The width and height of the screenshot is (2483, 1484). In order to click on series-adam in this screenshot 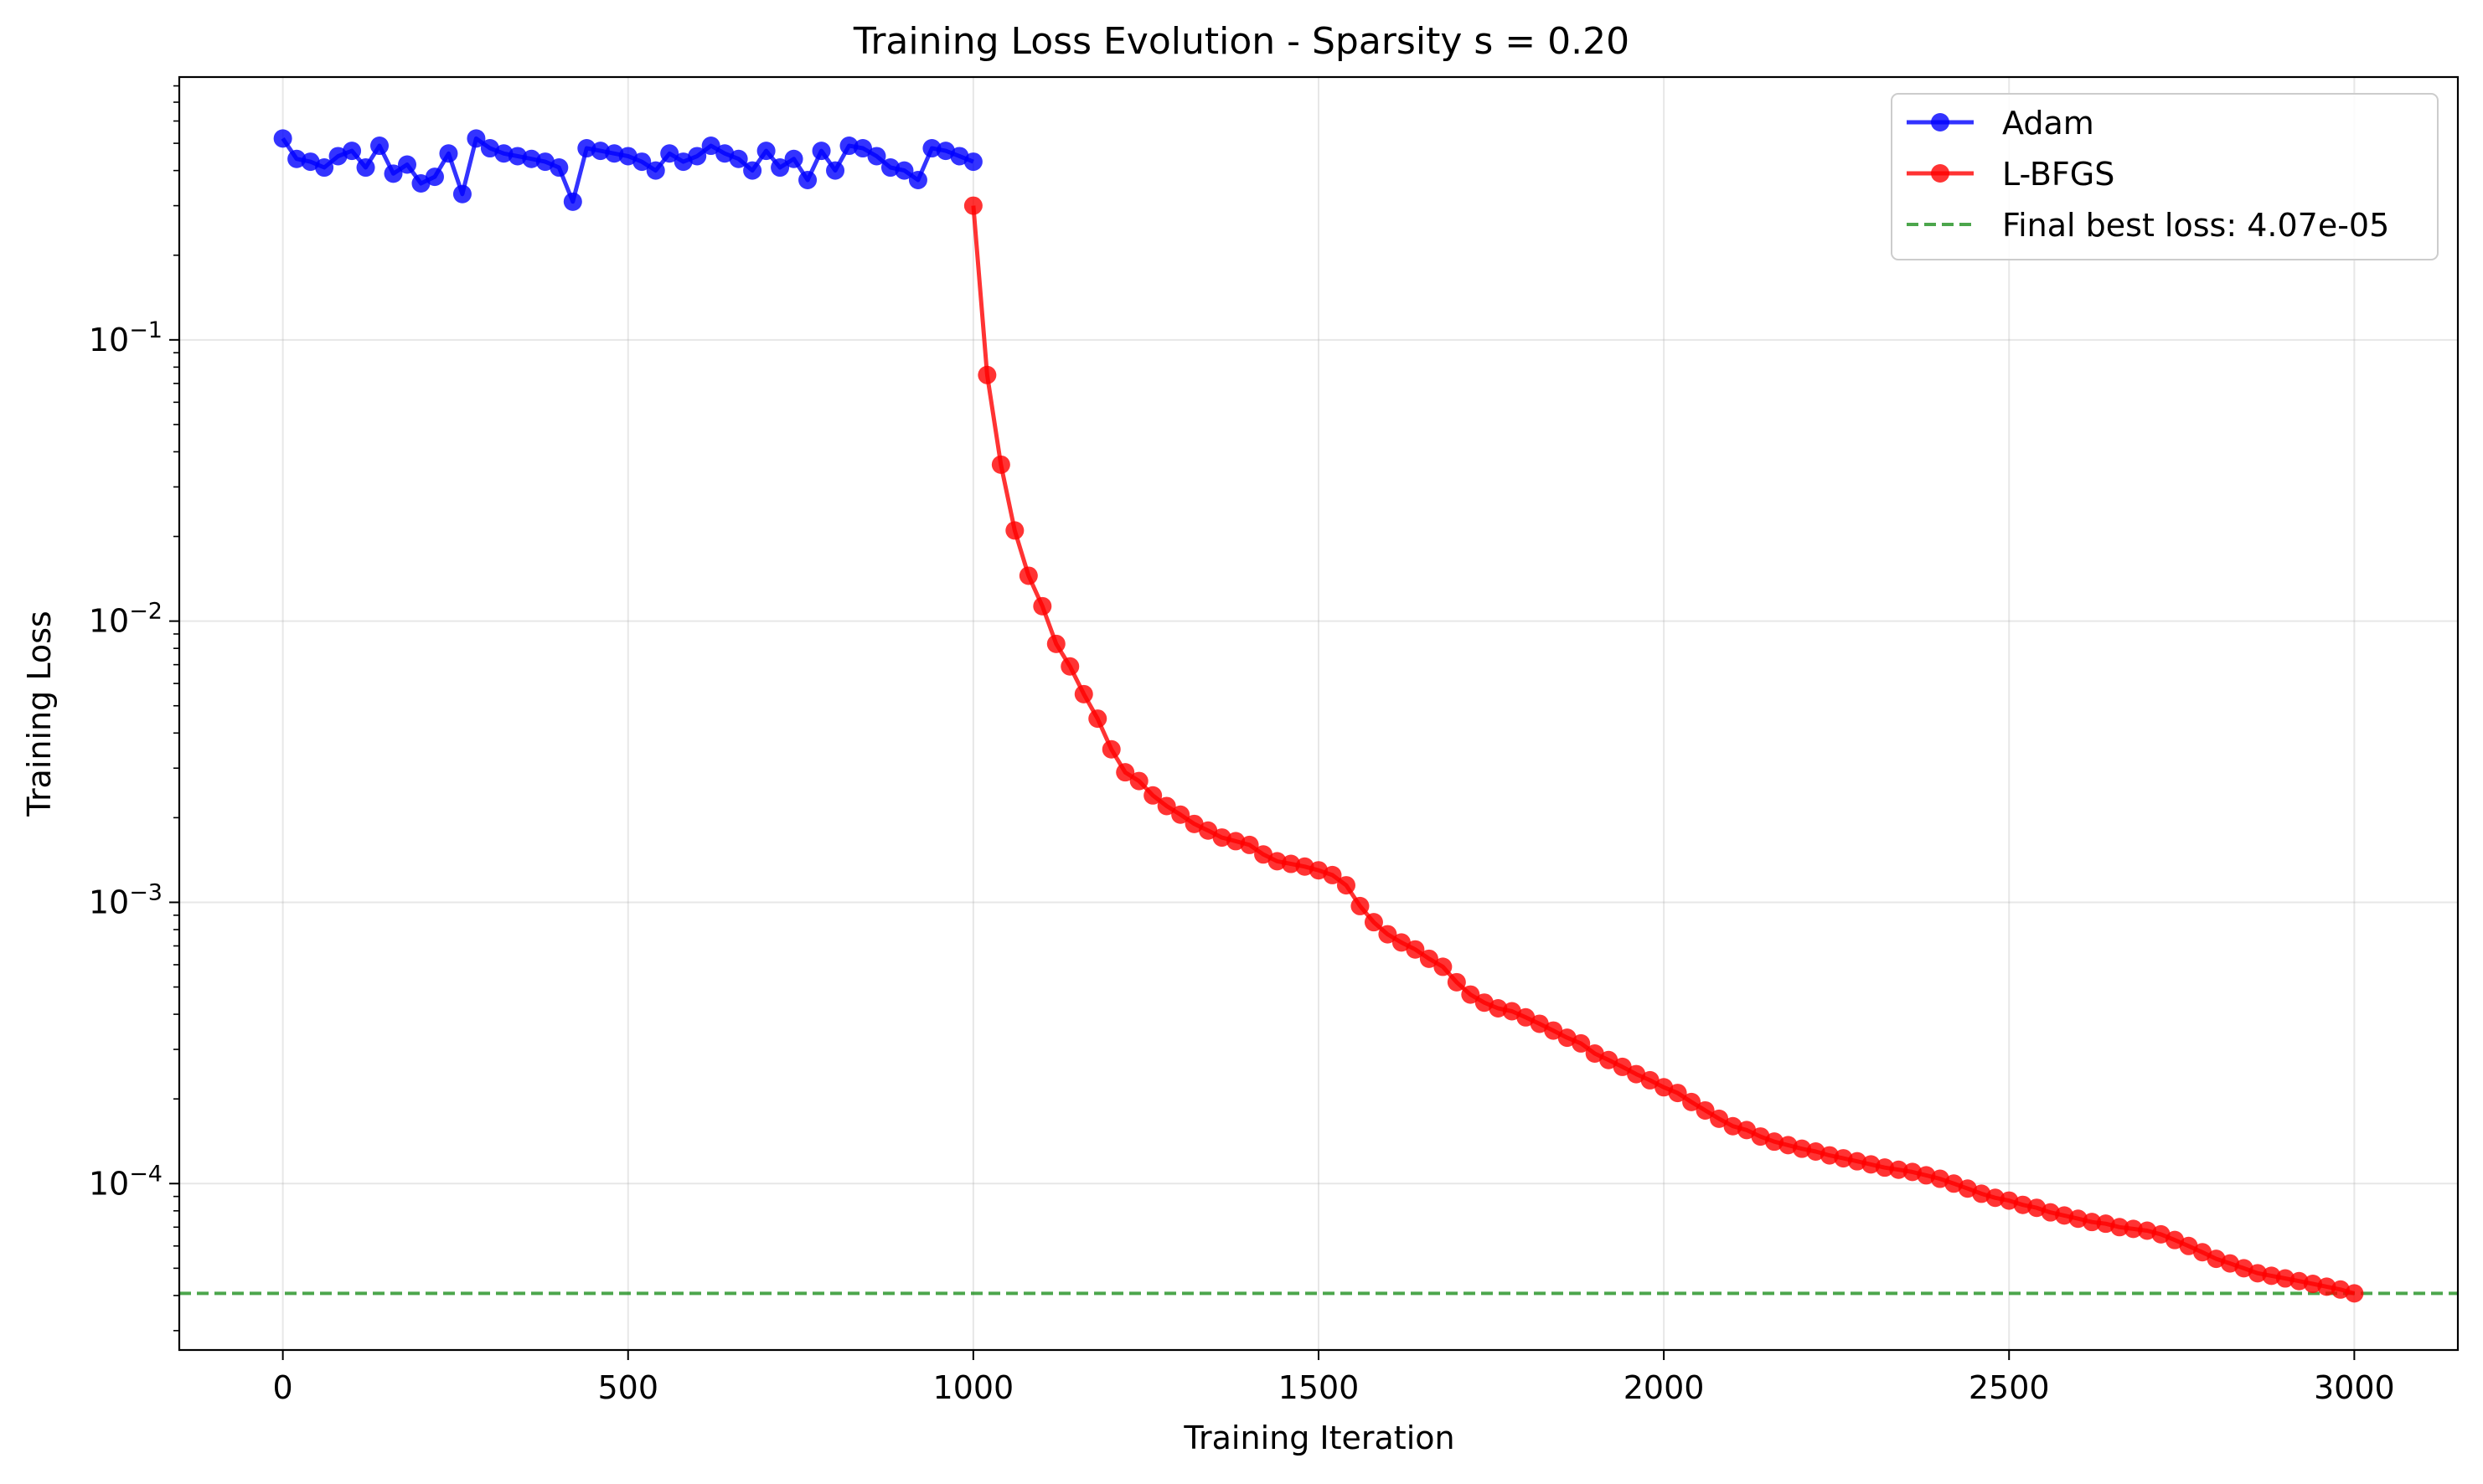, I will do `click(628, 170)`.